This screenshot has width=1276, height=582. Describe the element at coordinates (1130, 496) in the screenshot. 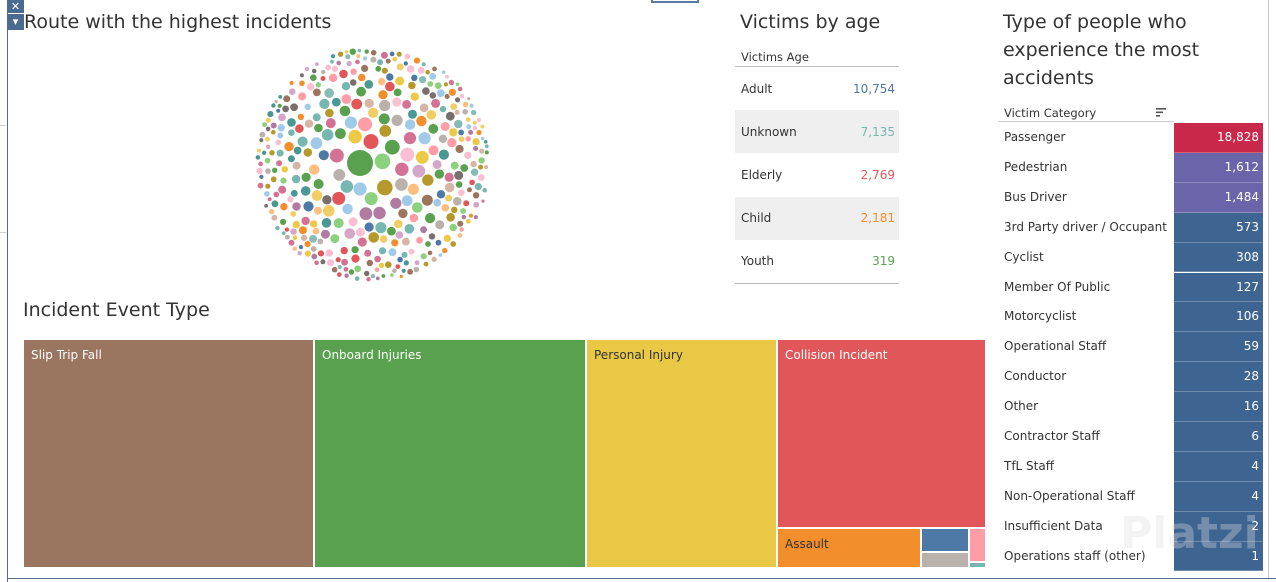

I see `category-row: Non-Operational Staff 4` at that location.